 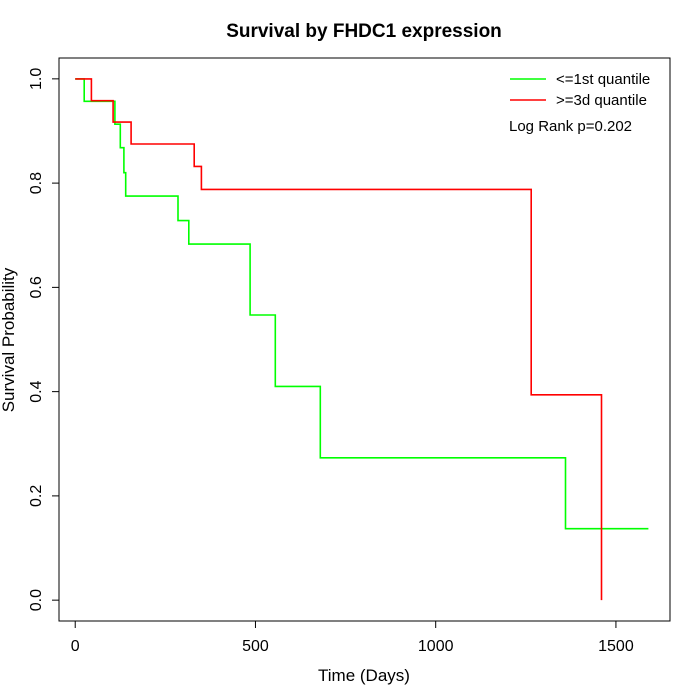 I want to click on x-tick-label: 500, so click(x=255, y=646).